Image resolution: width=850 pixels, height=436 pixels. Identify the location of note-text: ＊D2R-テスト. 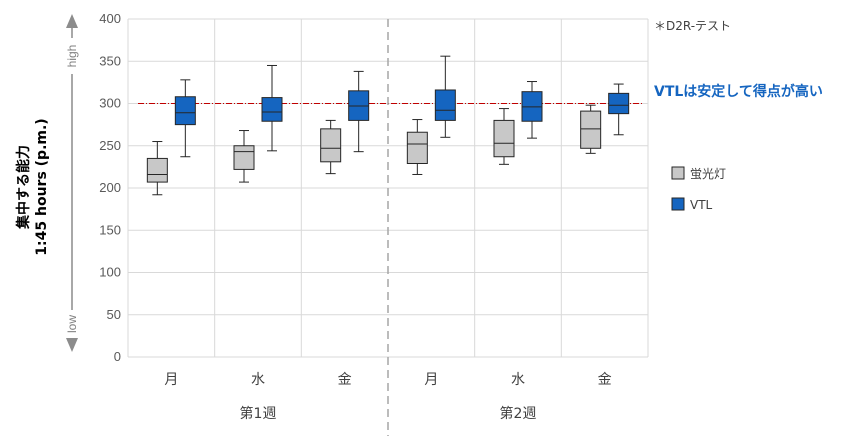
(692, 26).